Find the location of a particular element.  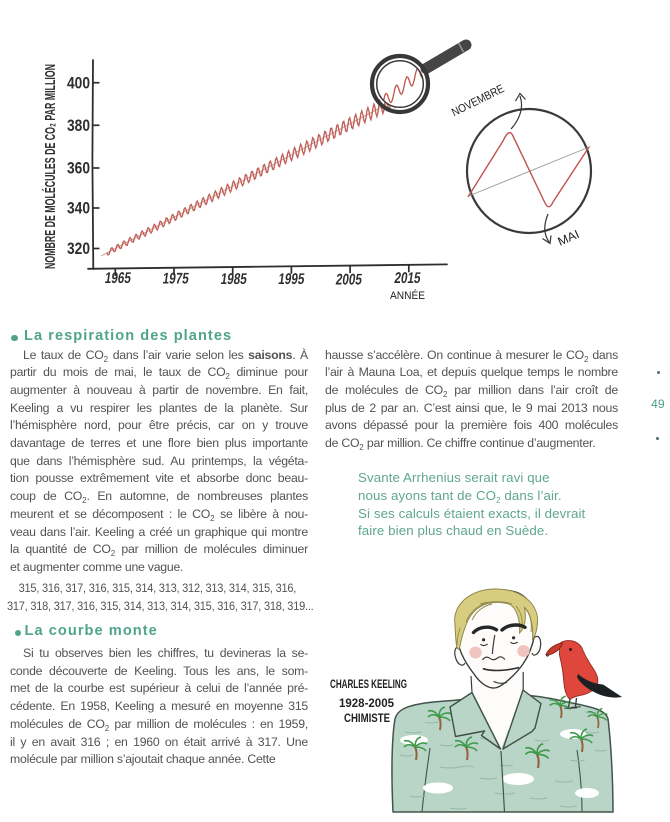

svg-text: NOVEMBRE is located at coordinates (478, 101).